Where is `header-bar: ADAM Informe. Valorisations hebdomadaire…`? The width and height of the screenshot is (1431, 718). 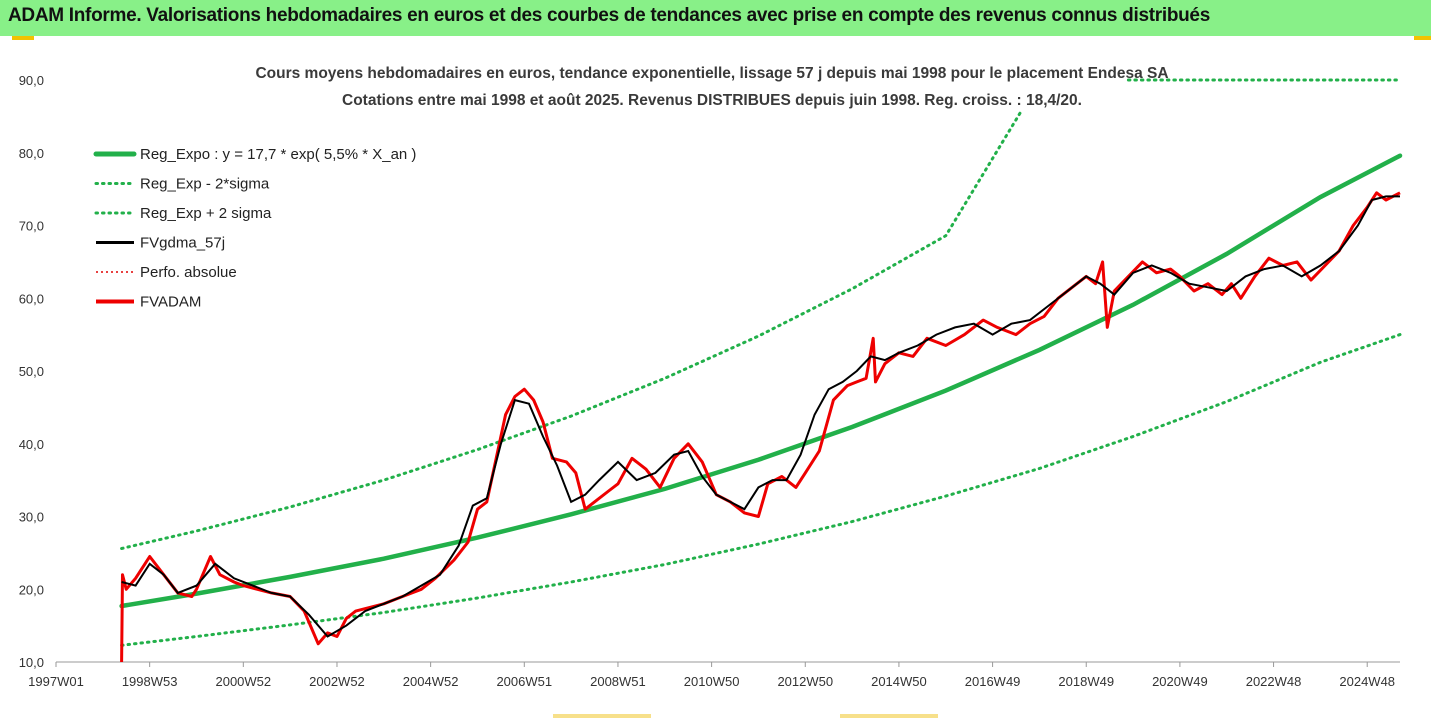
header-bar: ADAM Informe. Valorisations hebdomadaire… is located at coordinates (715, 18).